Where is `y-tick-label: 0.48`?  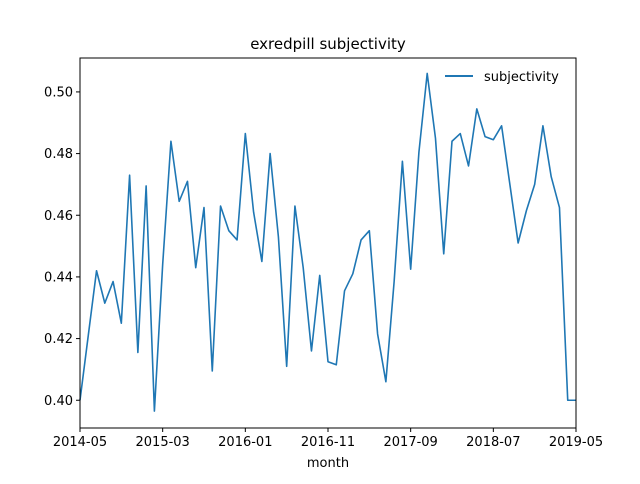 y-tick-label: 0.48 is located at coordinates (58, 154).